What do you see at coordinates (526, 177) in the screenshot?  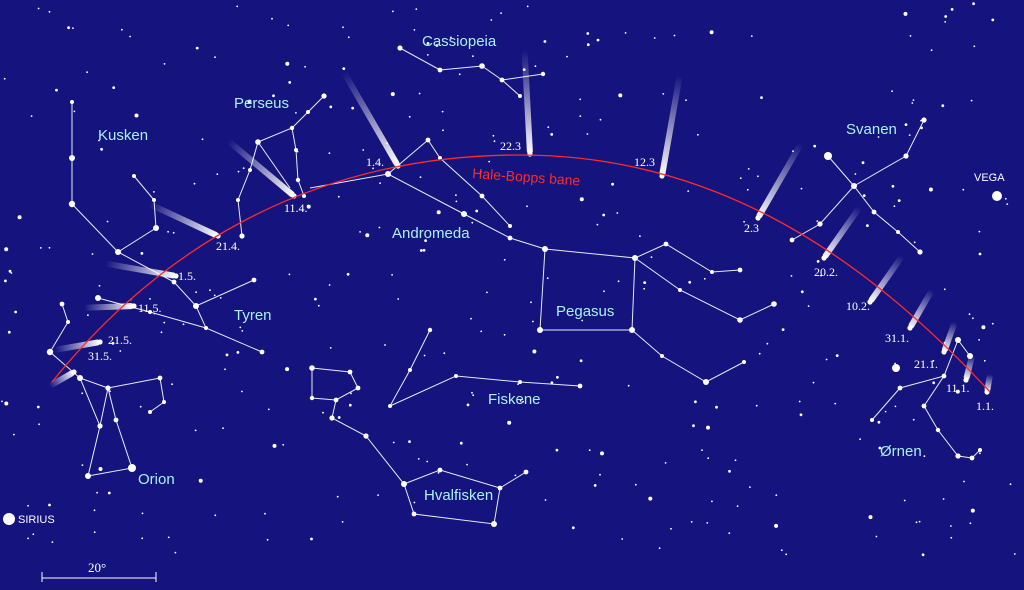 I see `comet-path-label: Hale-Bopps bane` at bounding box center [526, 177].